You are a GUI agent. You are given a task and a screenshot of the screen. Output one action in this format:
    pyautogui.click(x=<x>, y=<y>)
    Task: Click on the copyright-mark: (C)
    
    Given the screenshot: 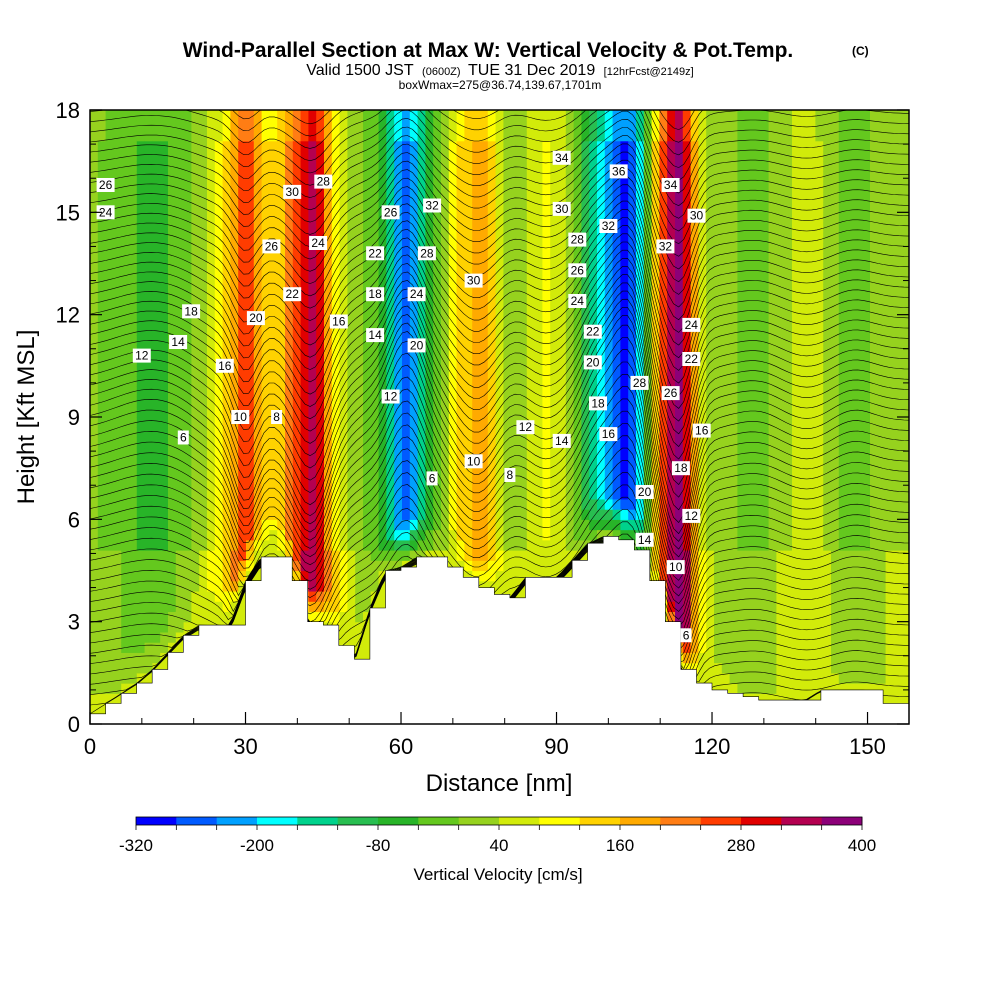 What is the action you would take?
    pyautogui.click(x=860, y=51)
    